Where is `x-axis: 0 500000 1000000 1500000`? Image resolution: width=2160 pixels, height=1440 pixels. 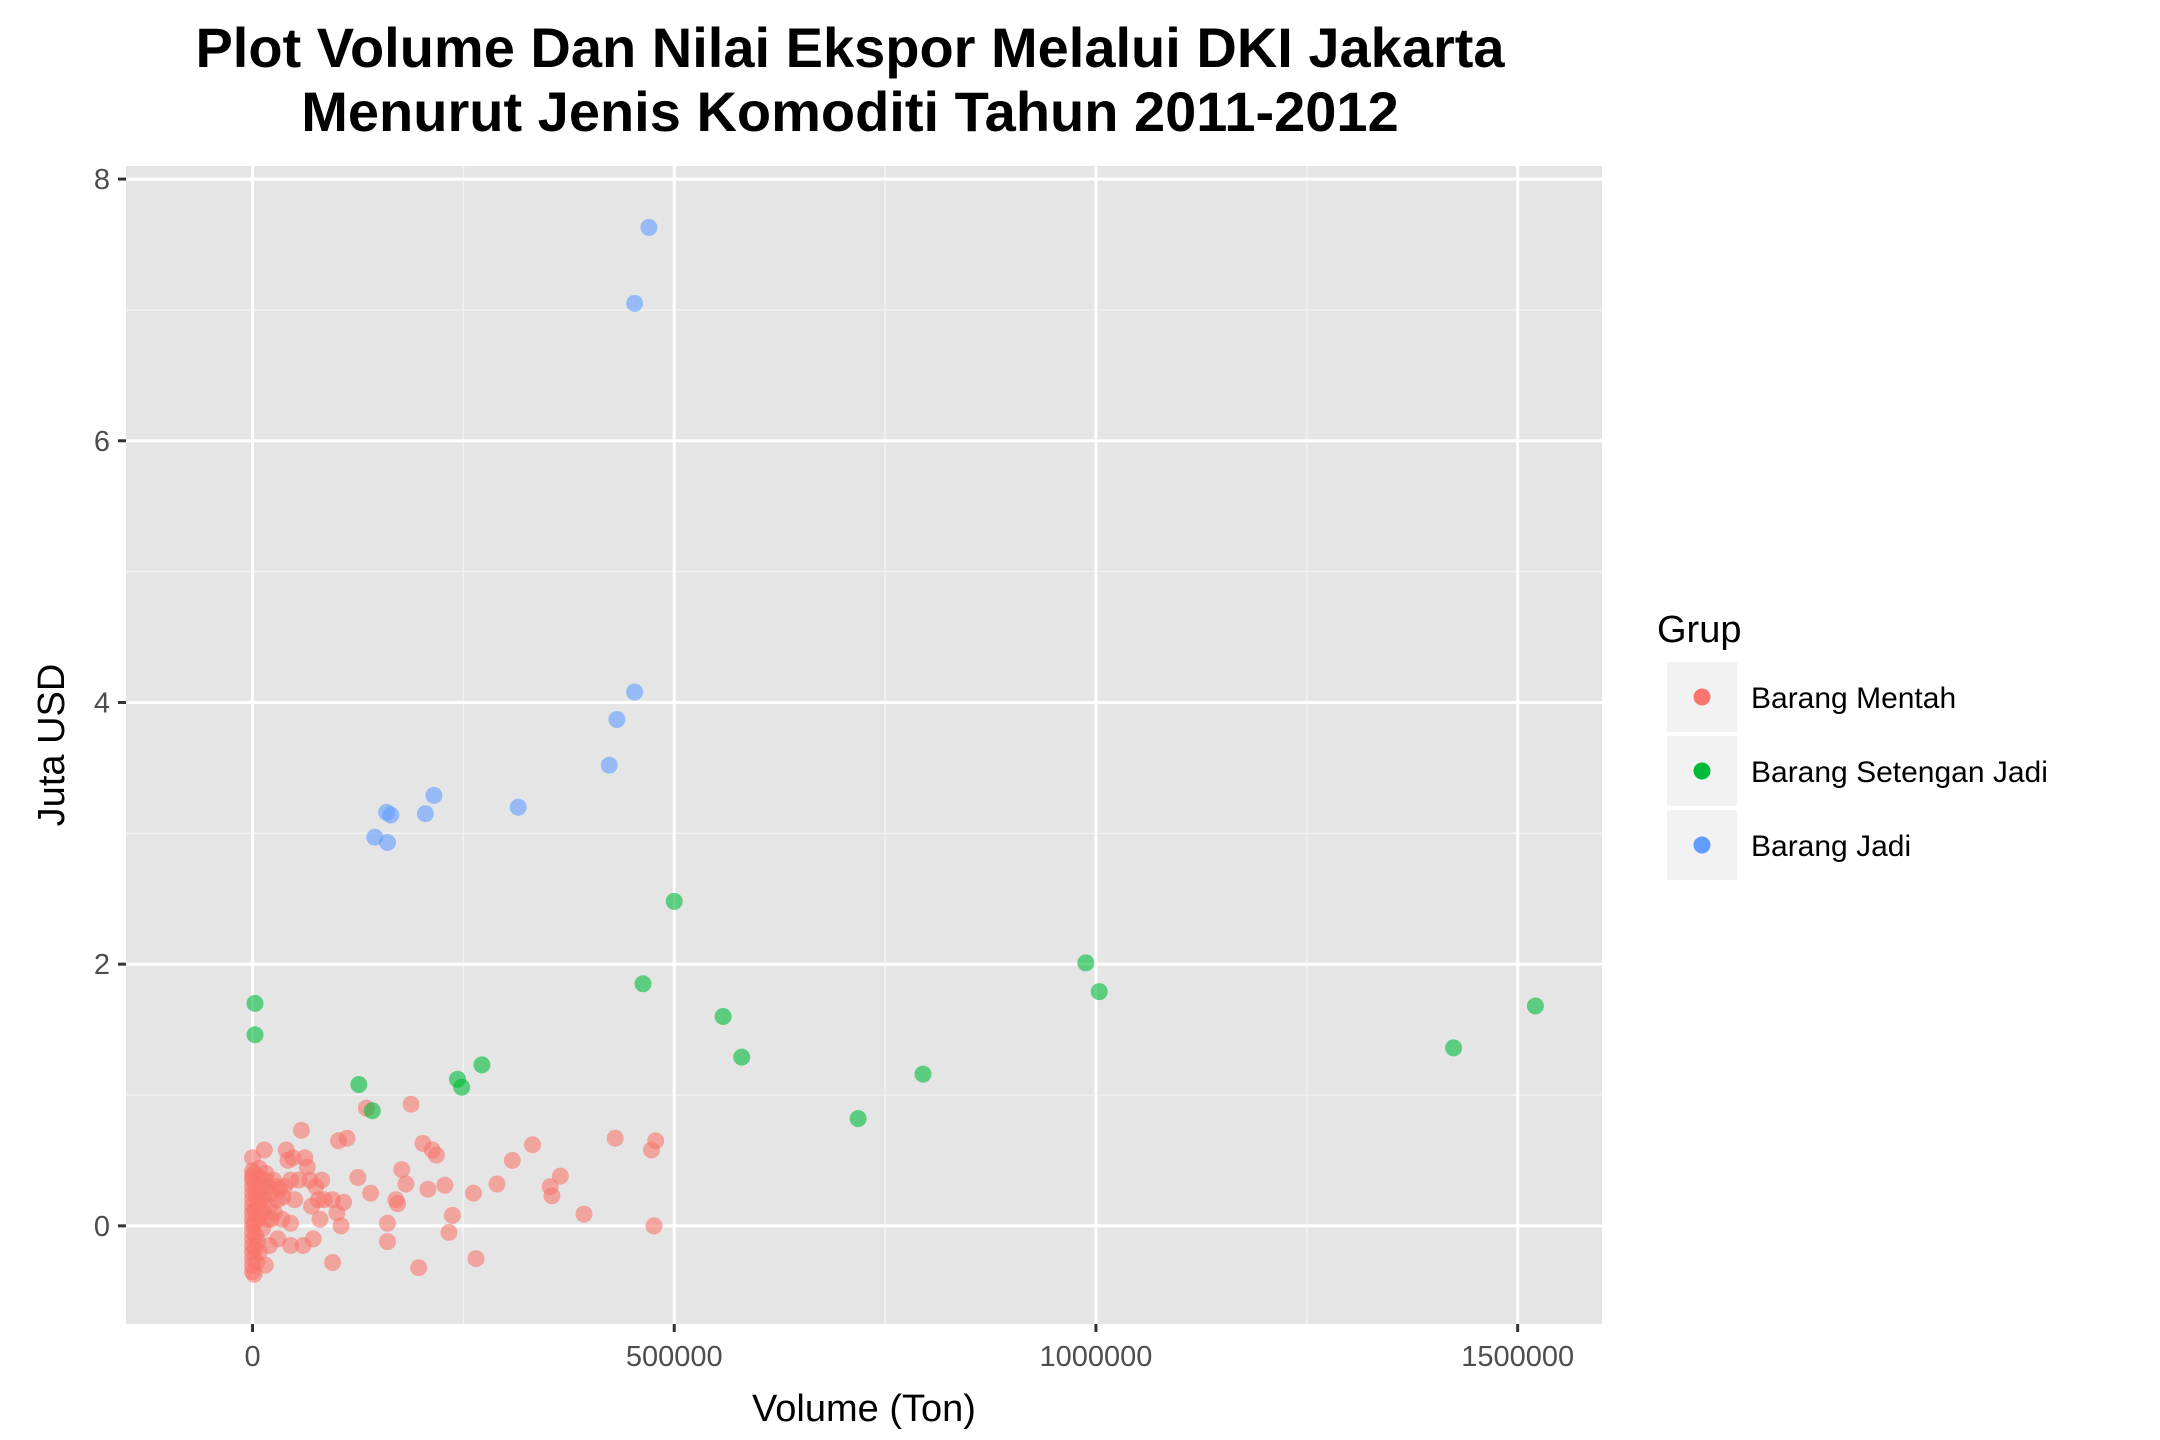
x-axis: 0 500000 1000000 1500000 is located at coordinates (909, 1348).